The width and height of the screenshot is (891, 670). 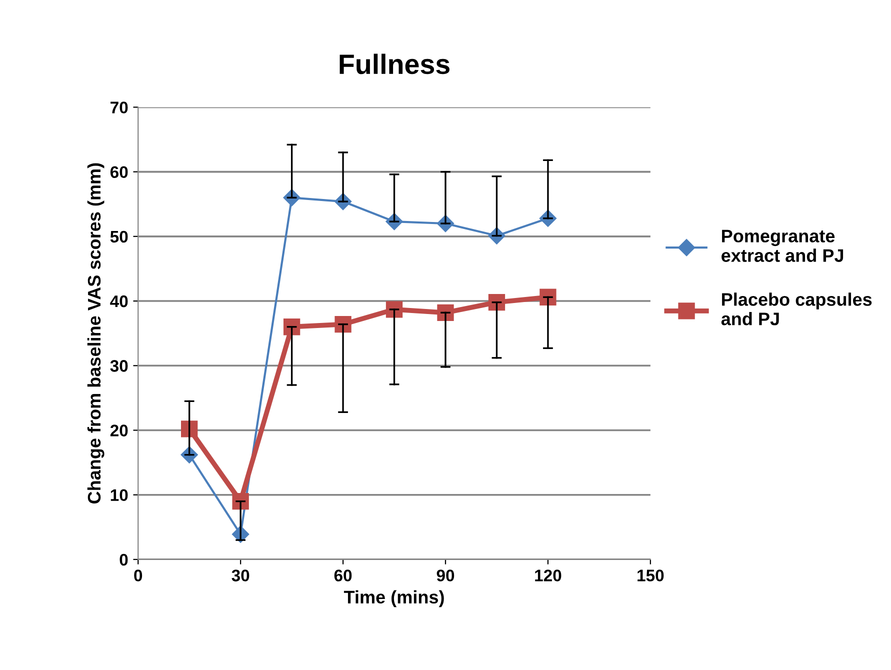 I want to click on y-tick-label: 60, so click(x=119, y=172).